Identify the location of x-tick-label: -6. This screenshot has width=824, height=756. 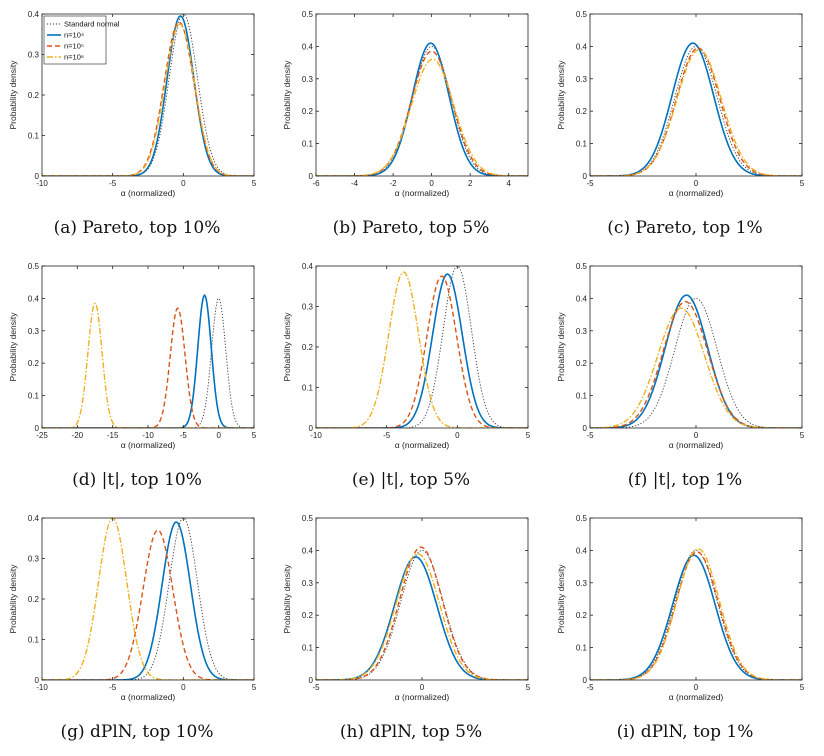
(316, 183).